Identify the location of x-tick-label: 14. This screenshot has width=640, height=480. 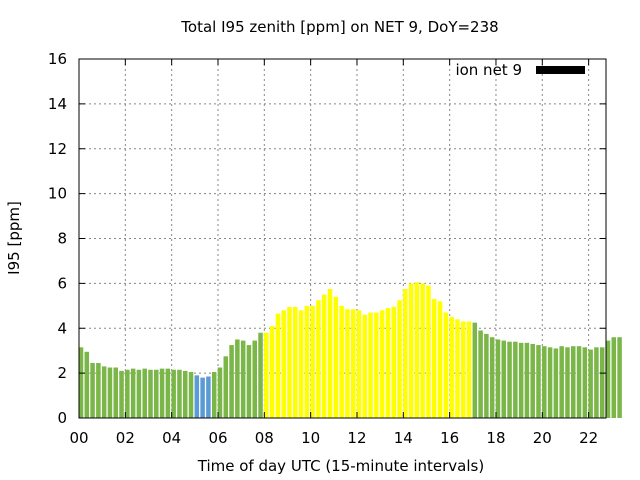
(403, 438).